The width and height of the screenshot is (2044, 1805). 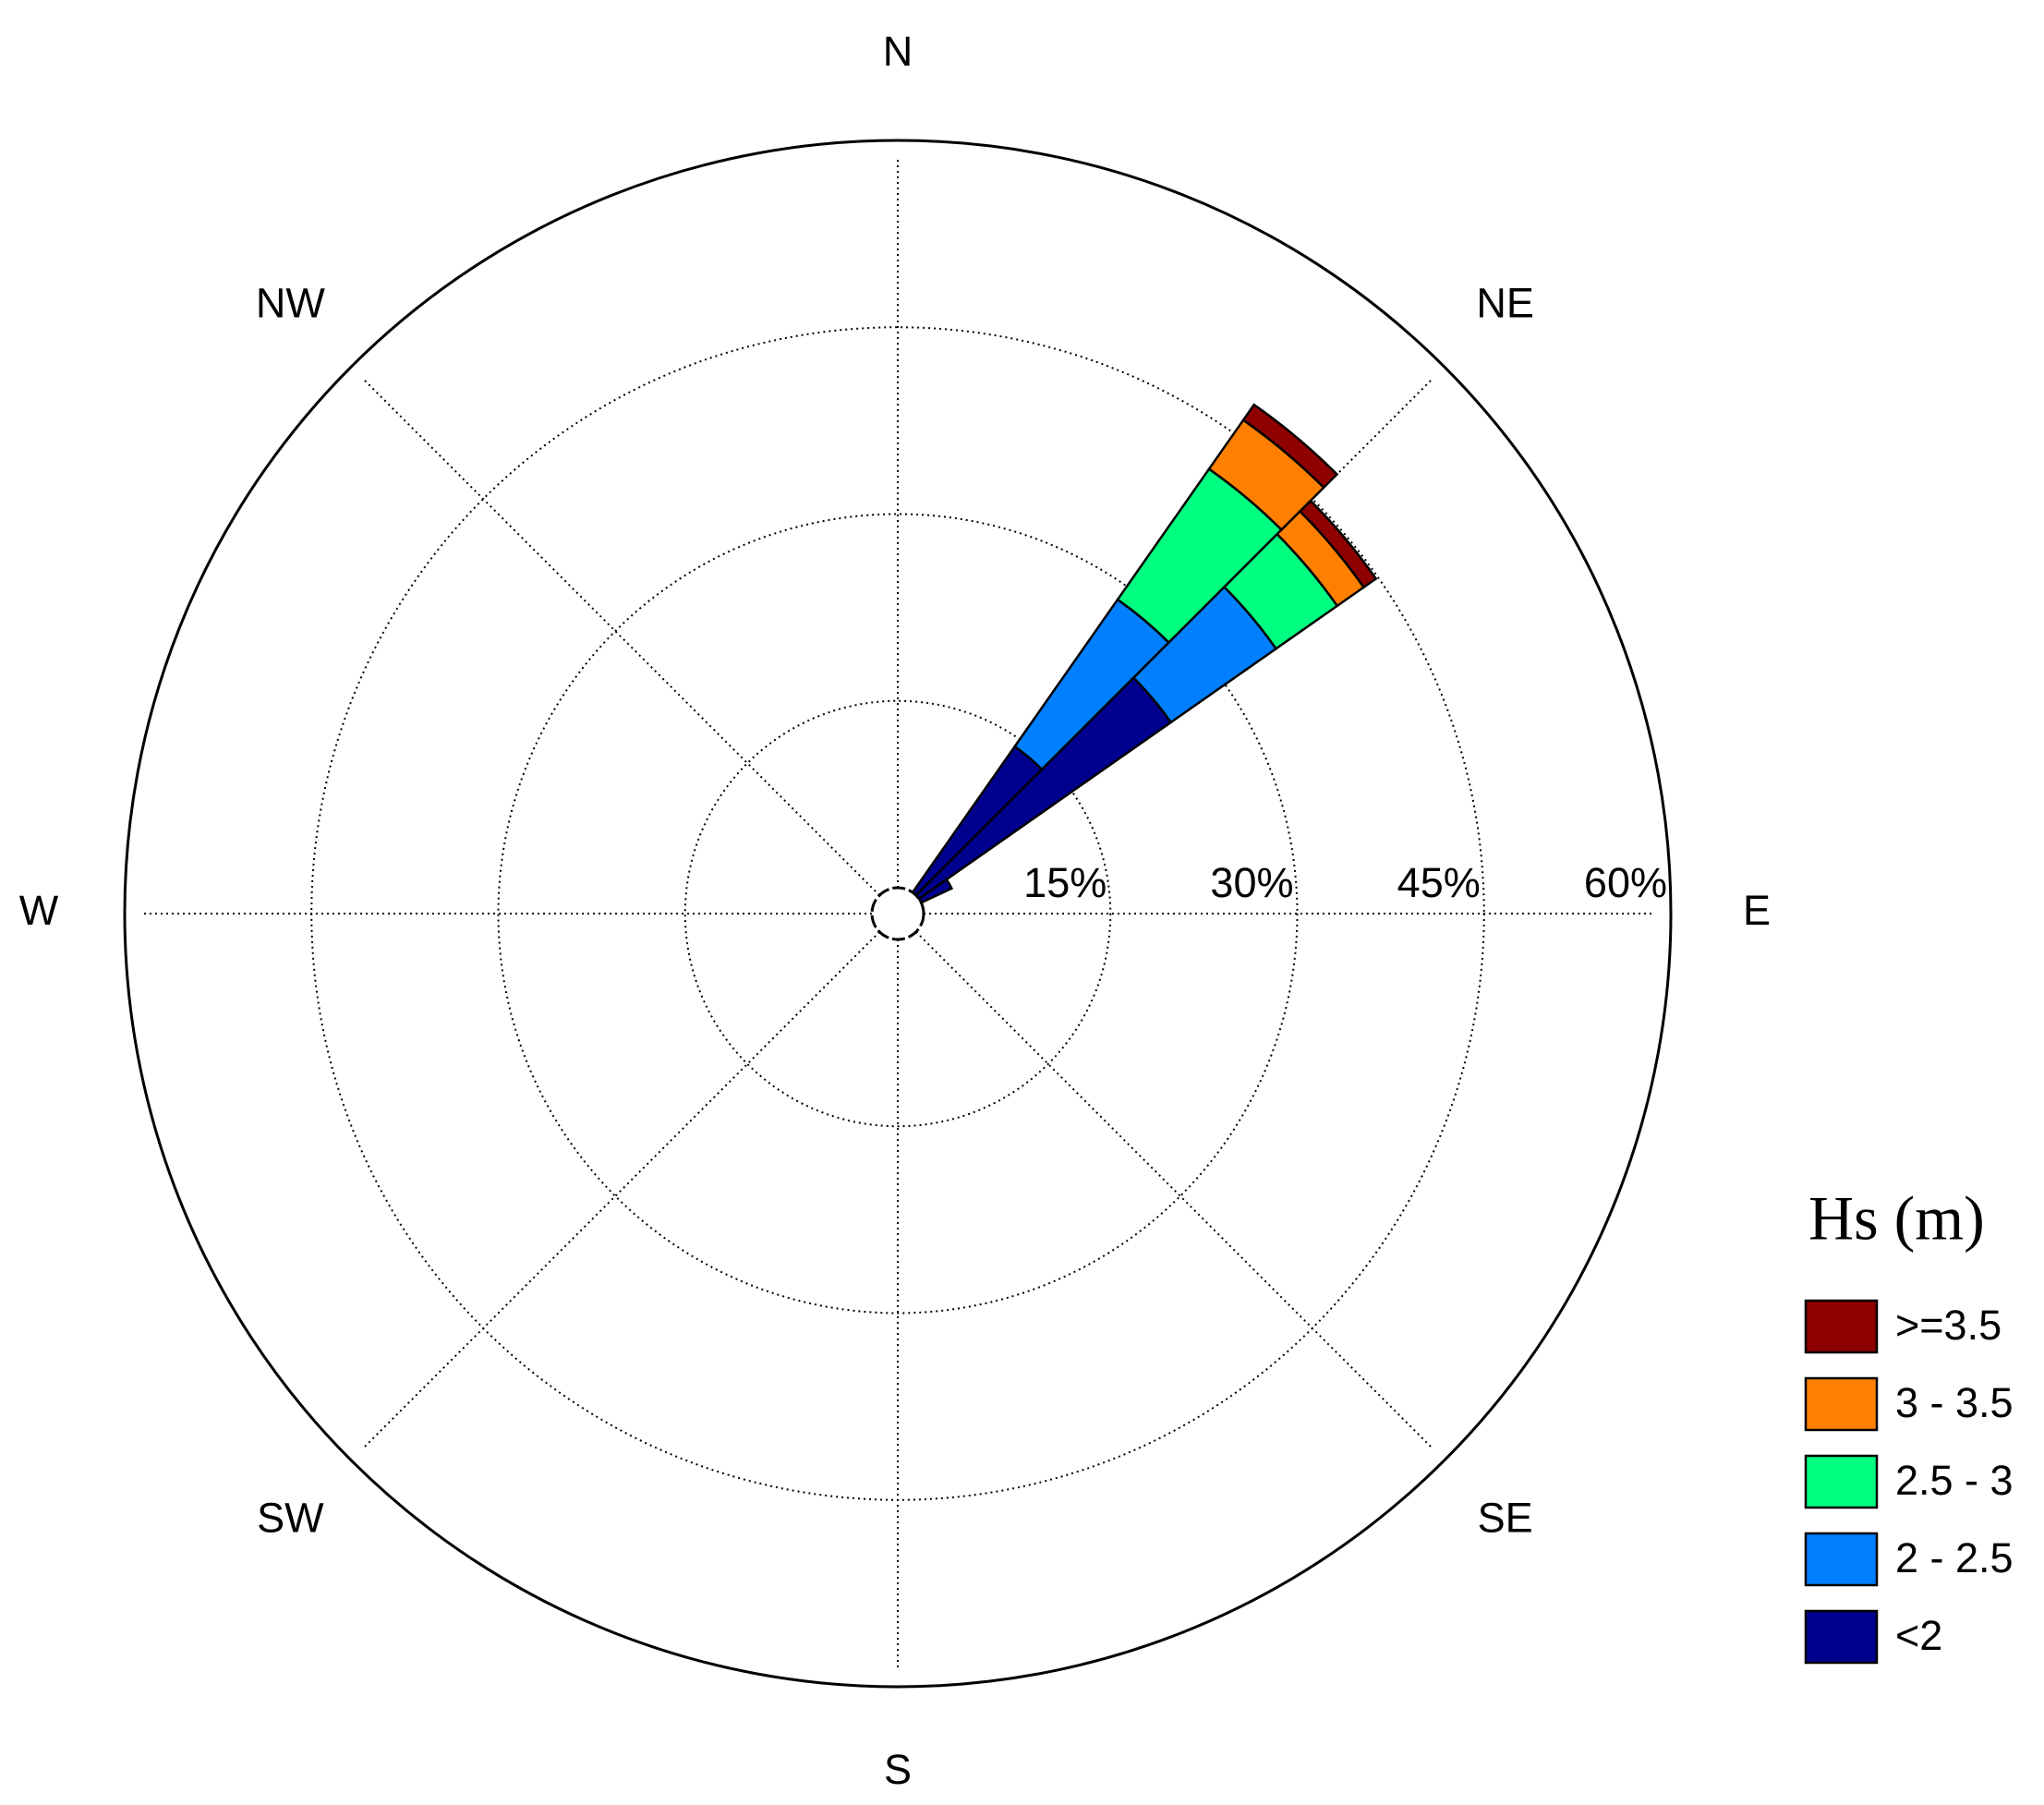 What do you see at coordinates (1506, 1517) in the screenshot?
I see `compass-label: SE` at bounding box center [1506, 1517].